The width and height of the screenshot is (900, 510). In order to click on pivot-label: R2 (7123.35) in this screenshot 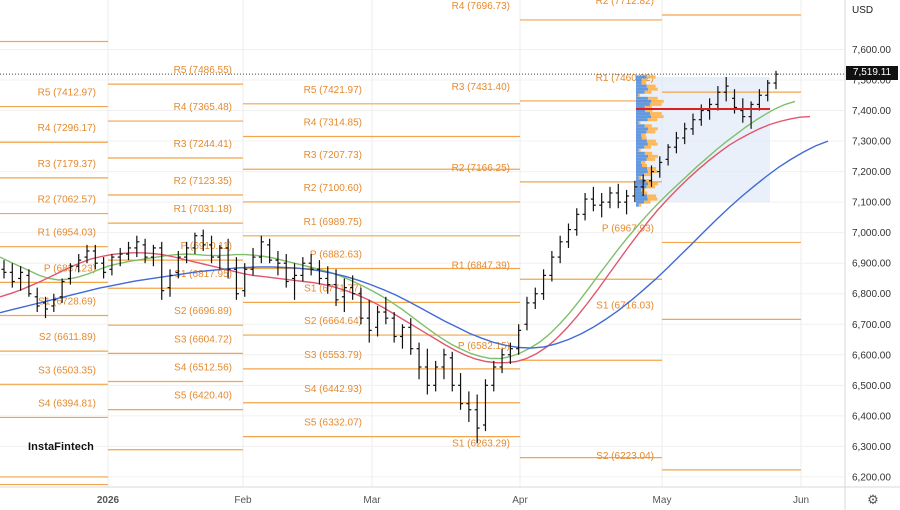, I will do `click(203, 181)`.